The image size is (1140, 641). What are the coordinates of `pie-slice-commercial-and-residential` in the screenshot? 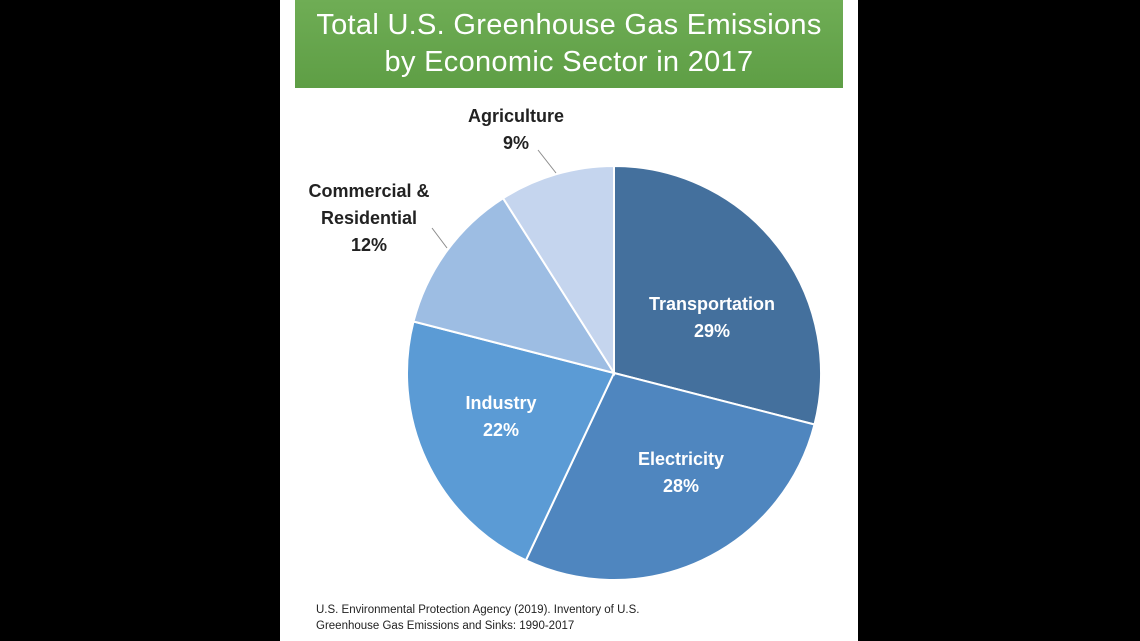 It's located at (514, 285).